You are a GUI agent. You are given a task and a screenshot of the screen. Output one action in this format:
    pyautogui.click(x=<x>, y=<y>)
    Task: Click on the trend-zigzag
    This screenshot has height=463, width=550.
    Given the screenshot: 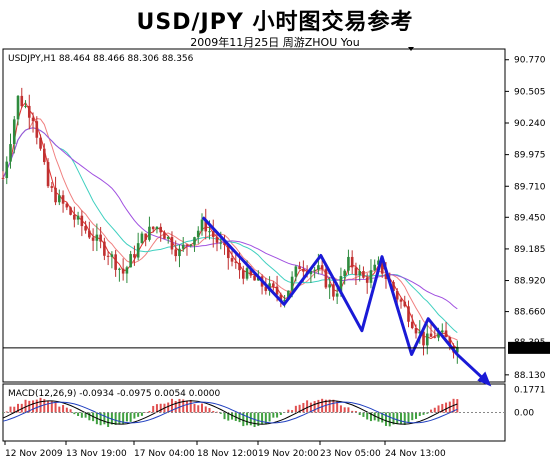 What is the action you would take?
    pyautogui.click(x=330, y=286)
    